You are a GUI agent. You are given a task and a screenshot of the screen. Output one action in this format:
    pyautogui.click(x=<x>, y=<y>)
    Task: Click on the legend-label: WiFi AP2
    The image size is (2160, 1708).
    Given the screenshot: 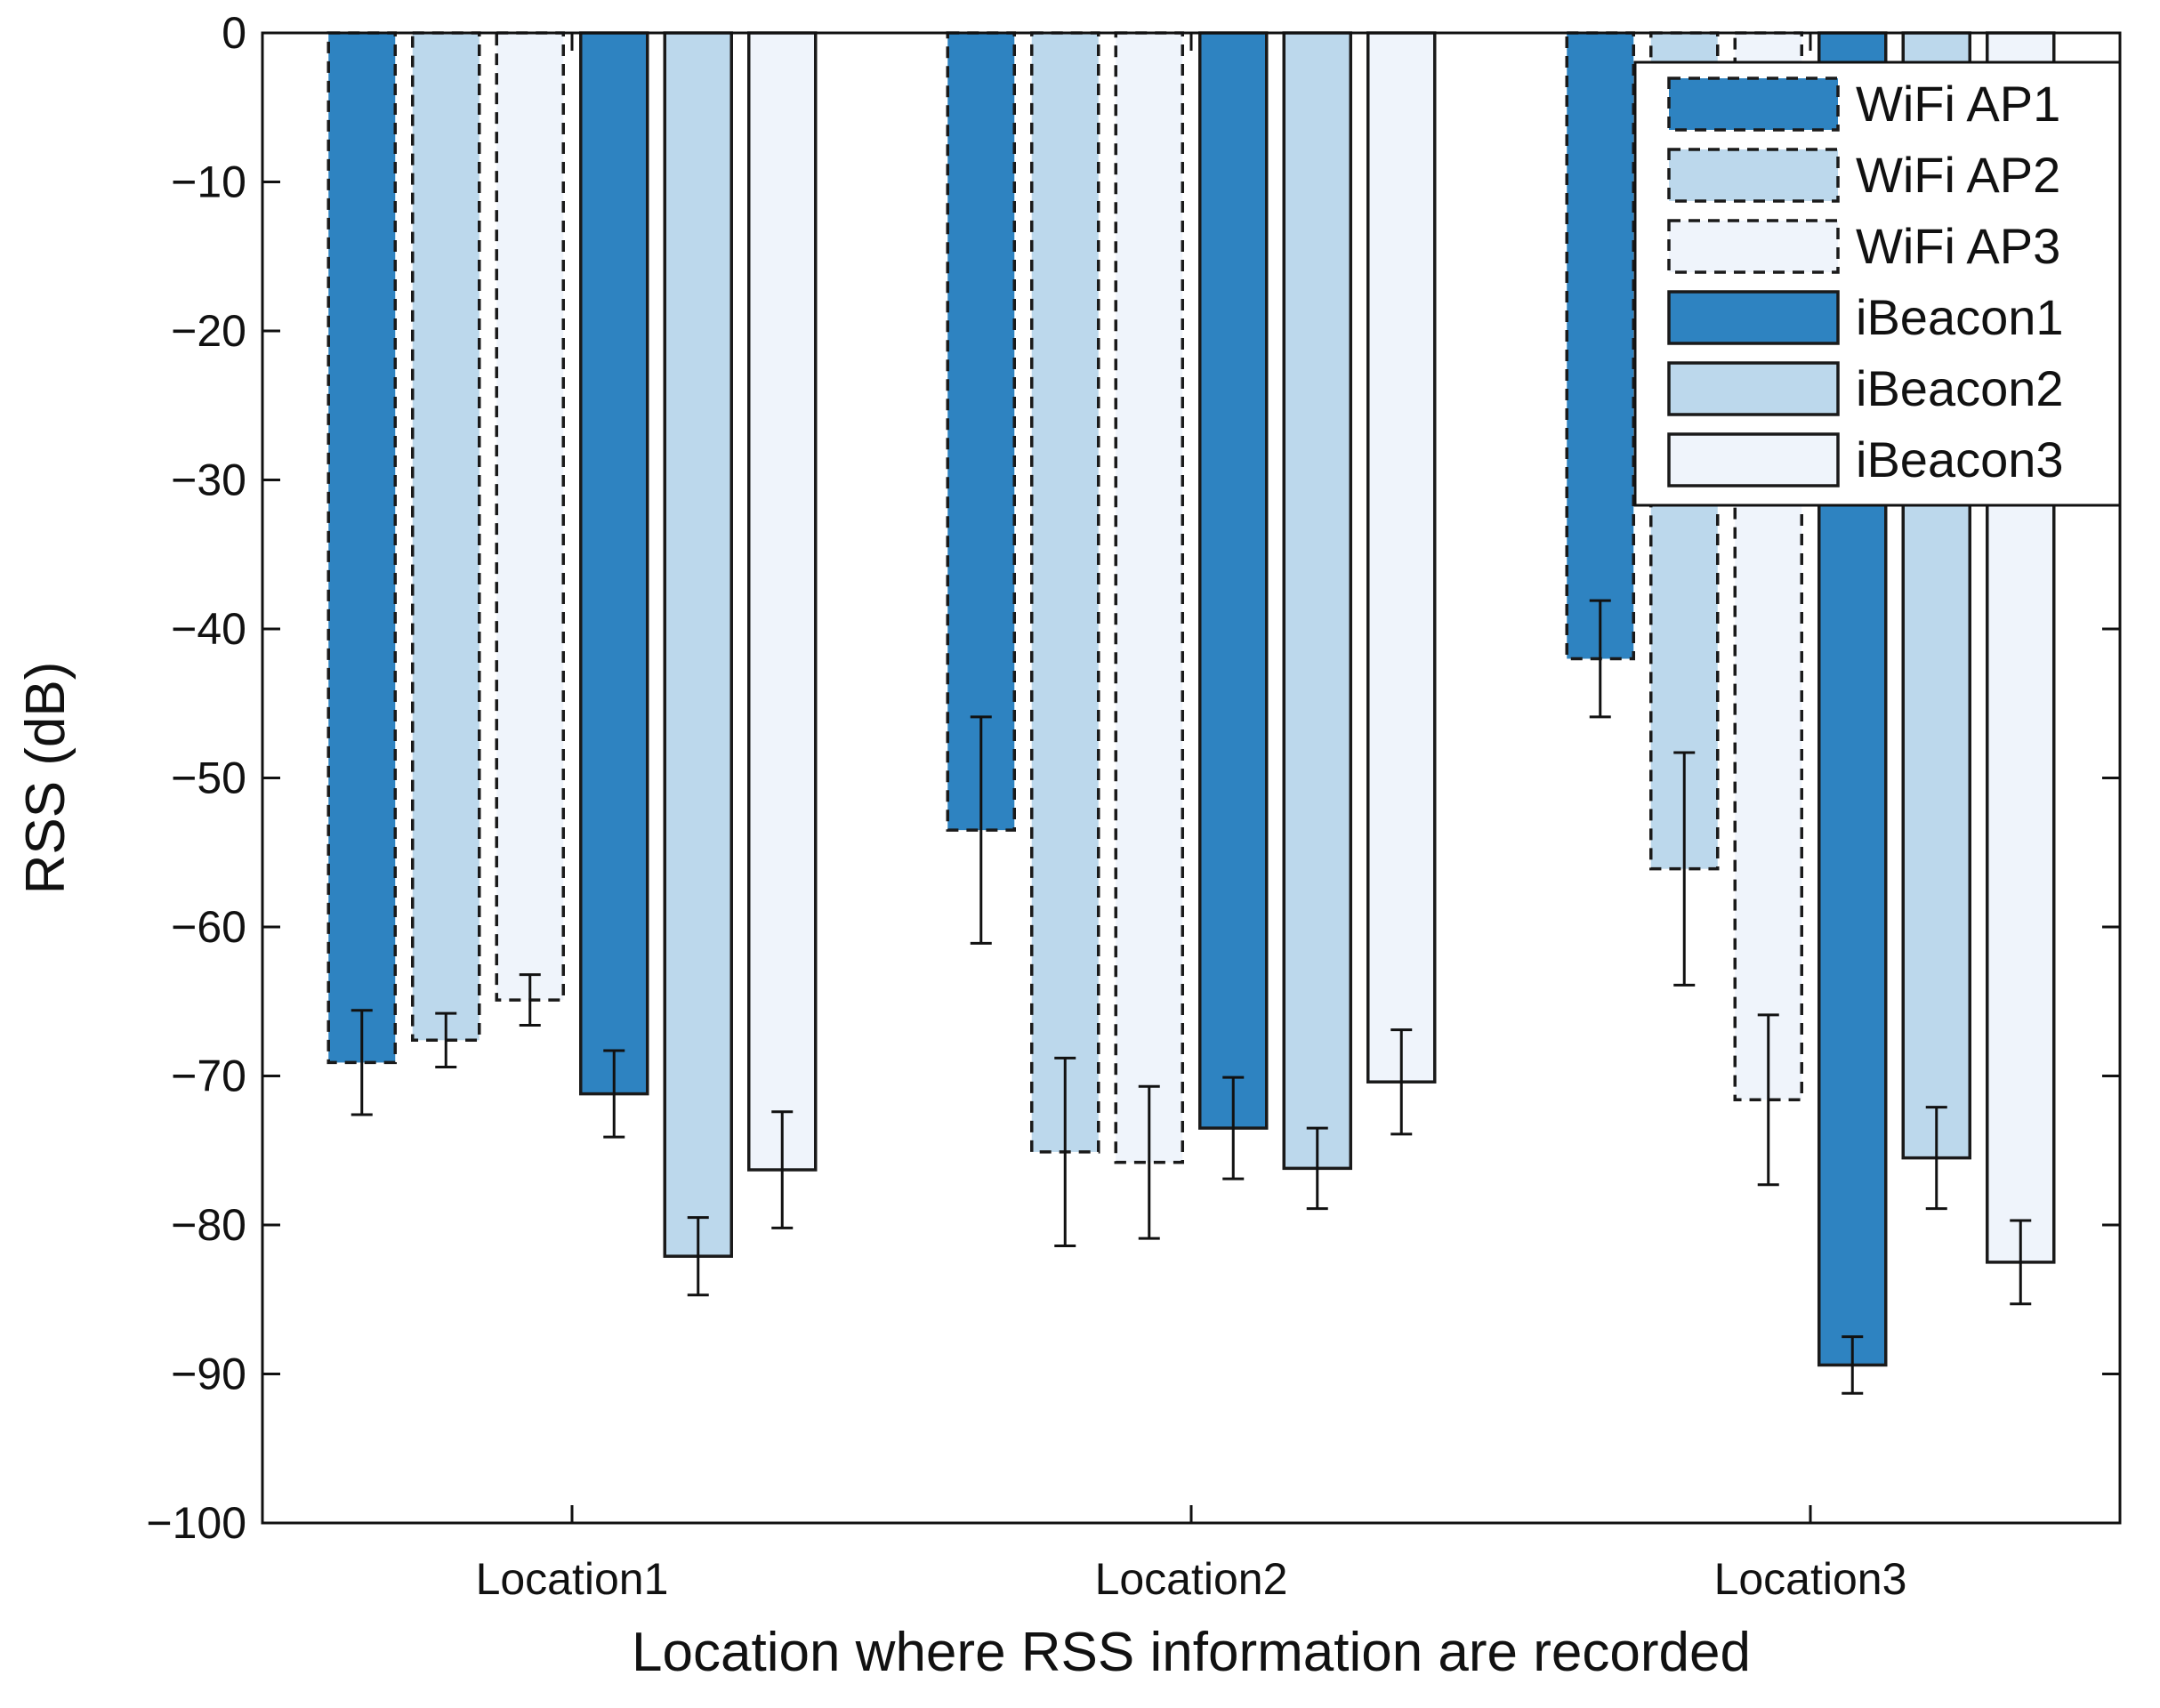 What is the action you would take?
    pyautogui.click(x=1958, y=175)
    